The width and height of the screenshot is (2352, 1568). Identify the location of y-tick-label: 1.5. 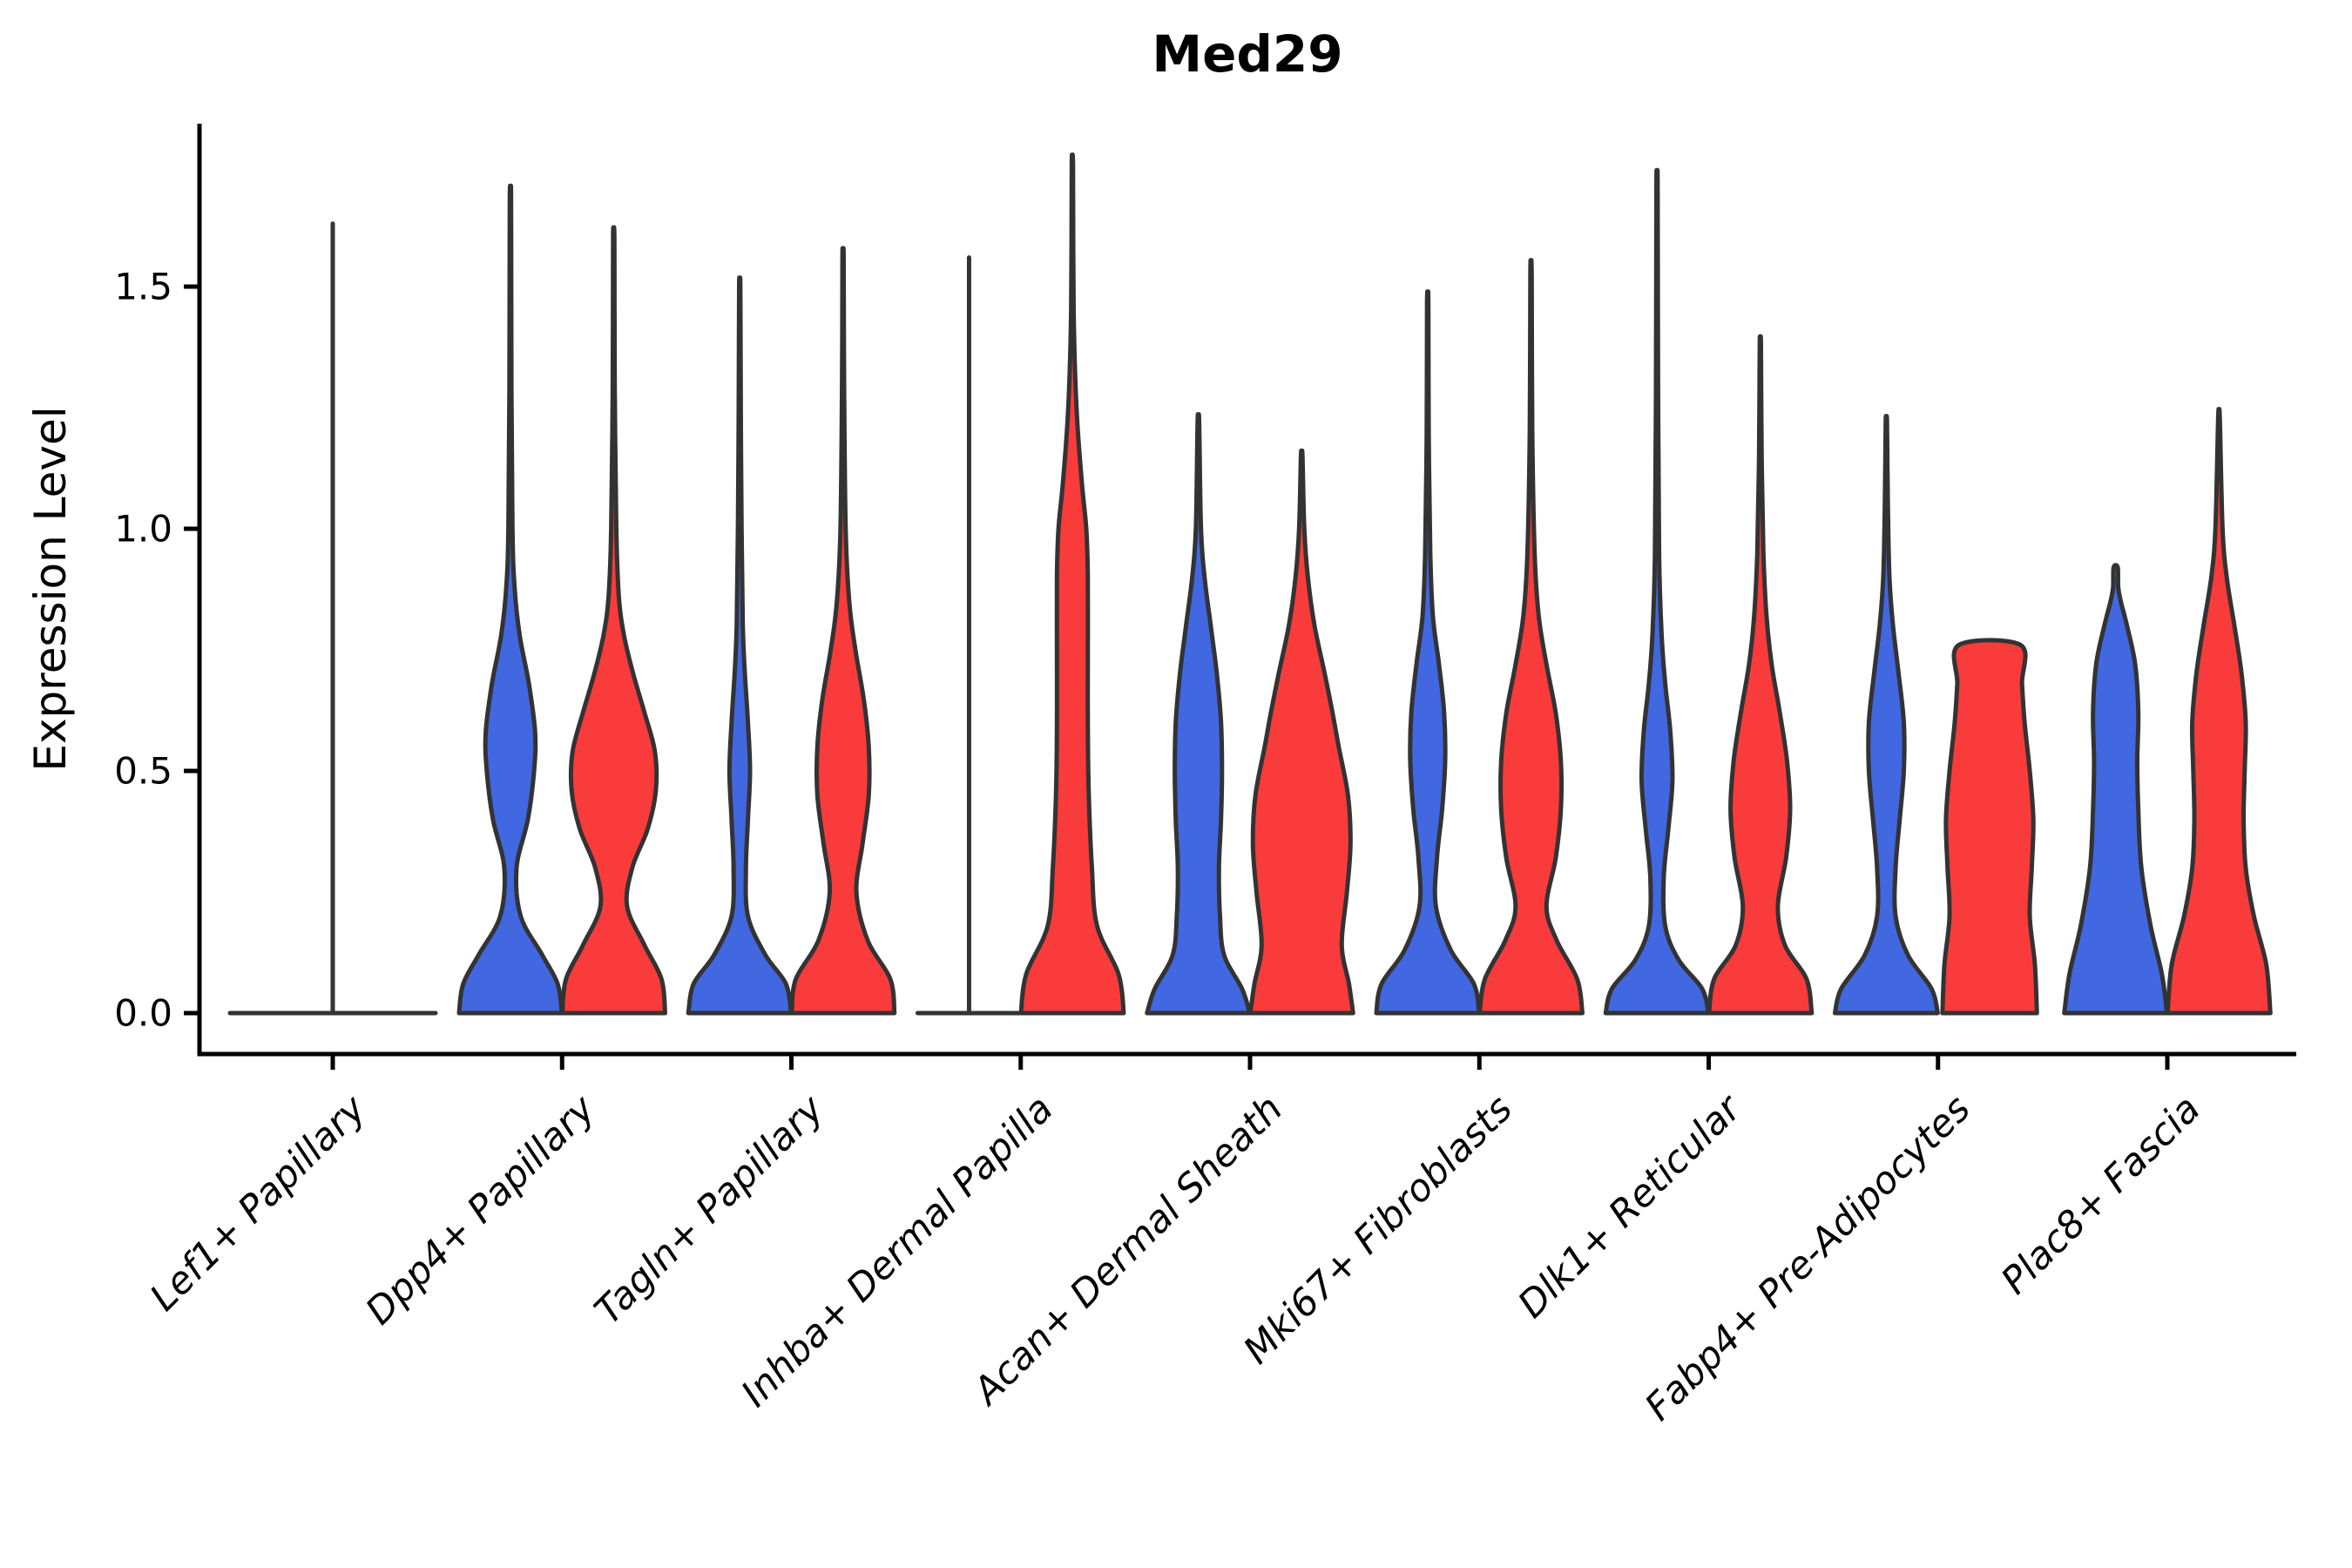
(143, 287).